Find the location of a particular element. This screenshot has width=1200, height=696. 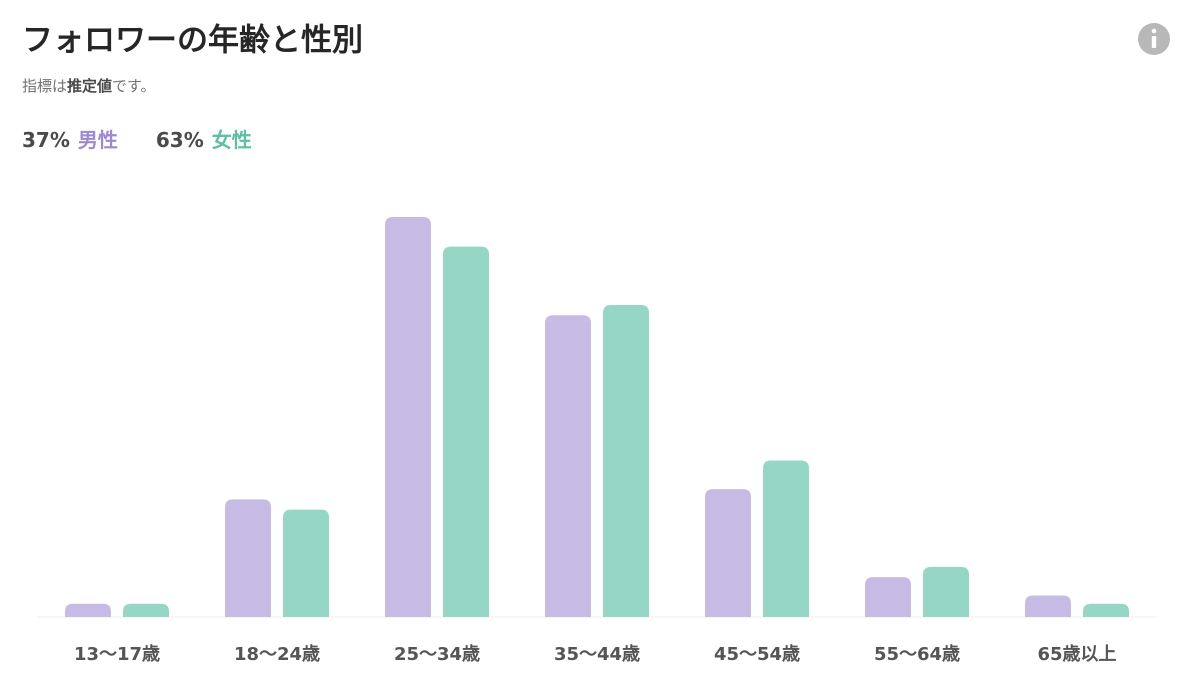

subtitle: 指標は推定値です。 is located at coordinates (89, 86).